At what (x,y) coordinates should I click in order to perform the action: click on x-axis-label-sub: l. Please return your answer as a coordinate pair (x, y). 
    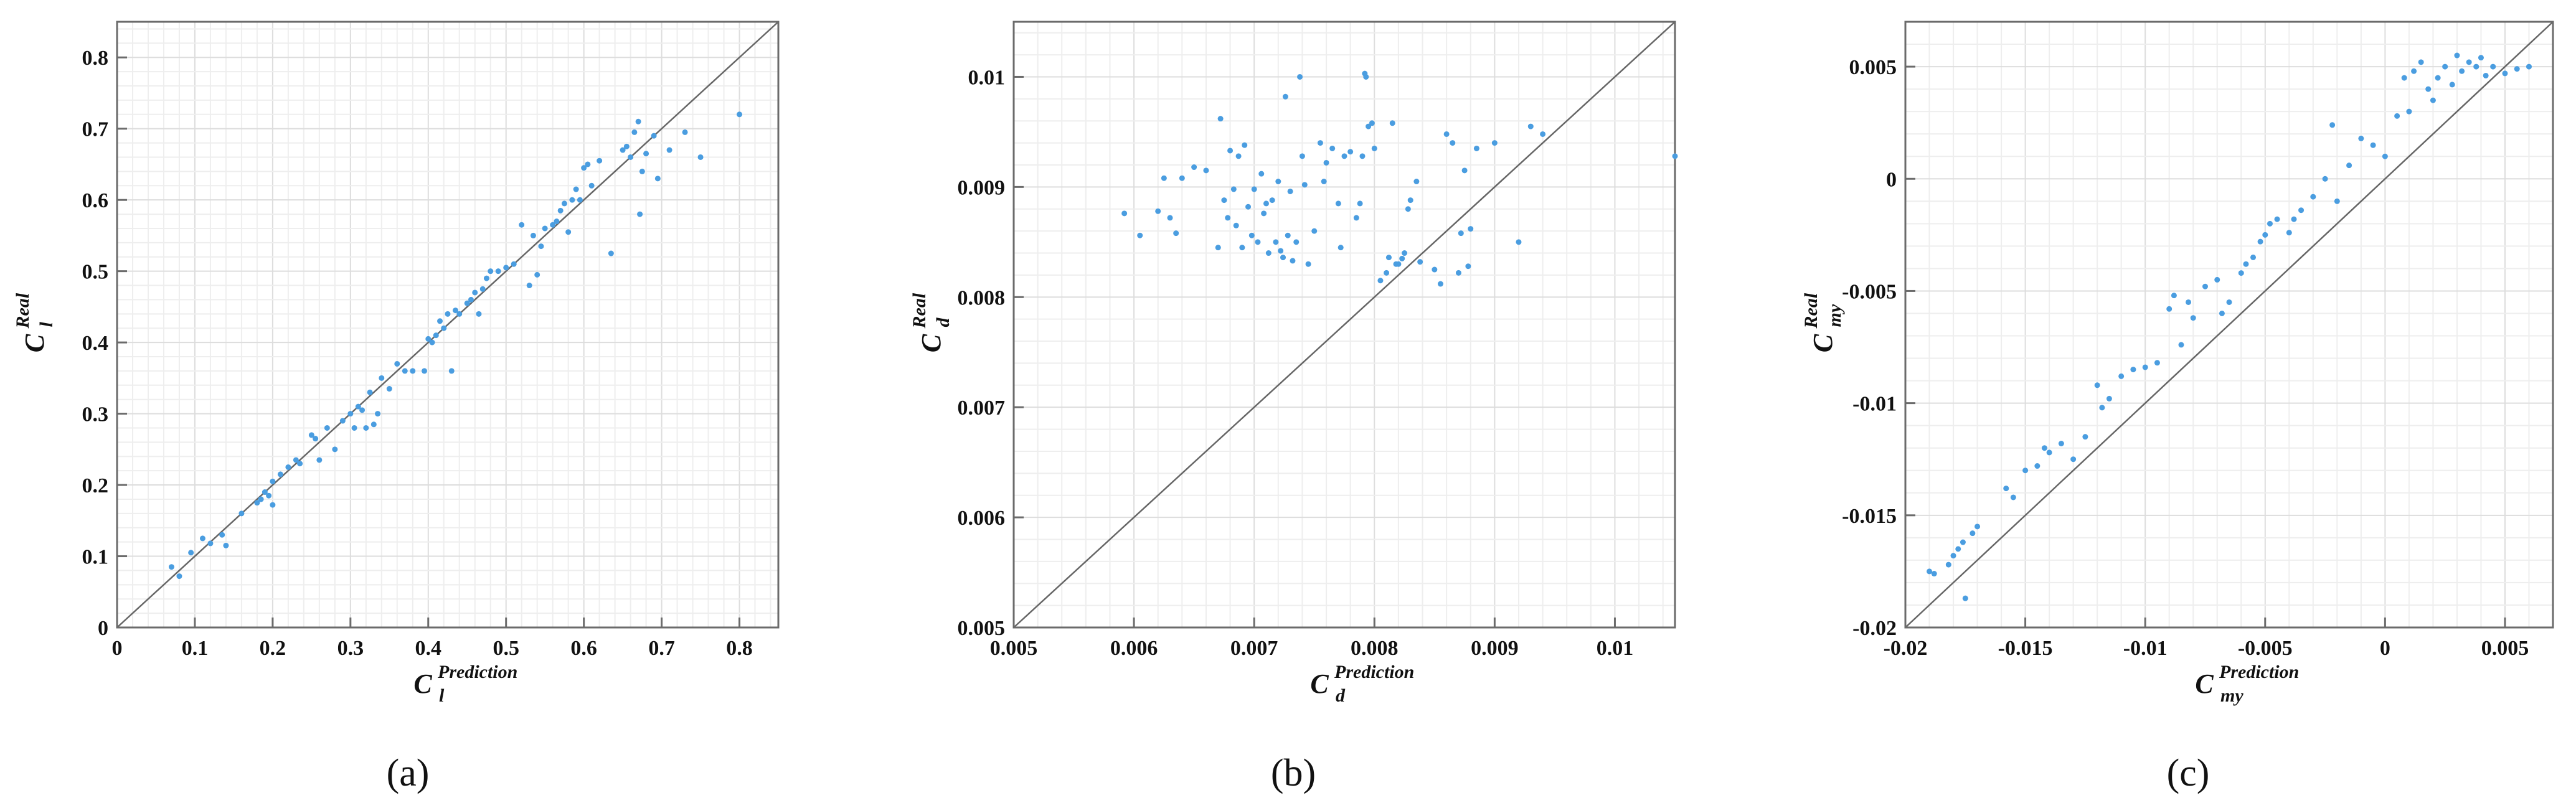
    Looking at the image, I should click on (442, 695).